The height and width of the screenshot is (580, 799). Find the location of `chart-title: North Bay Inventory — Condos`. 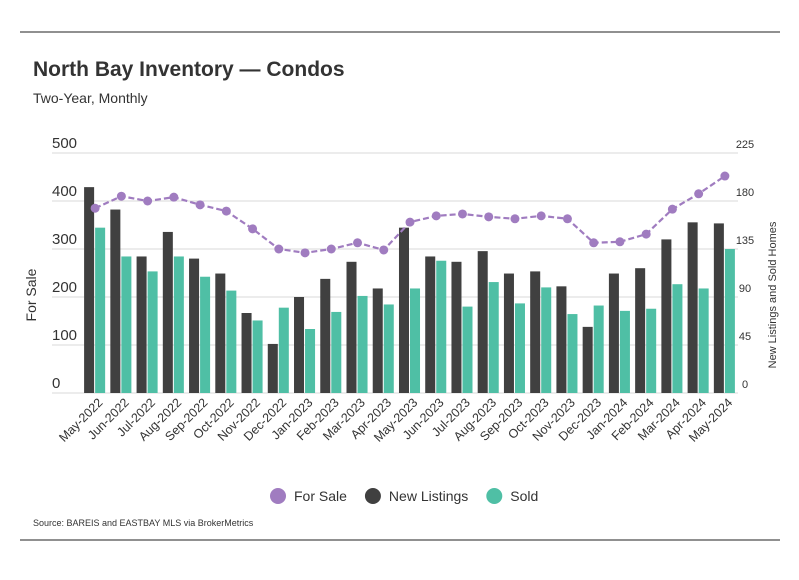

chart-title: North Bay Inventory — Condos is located at coordinates (189, 69).